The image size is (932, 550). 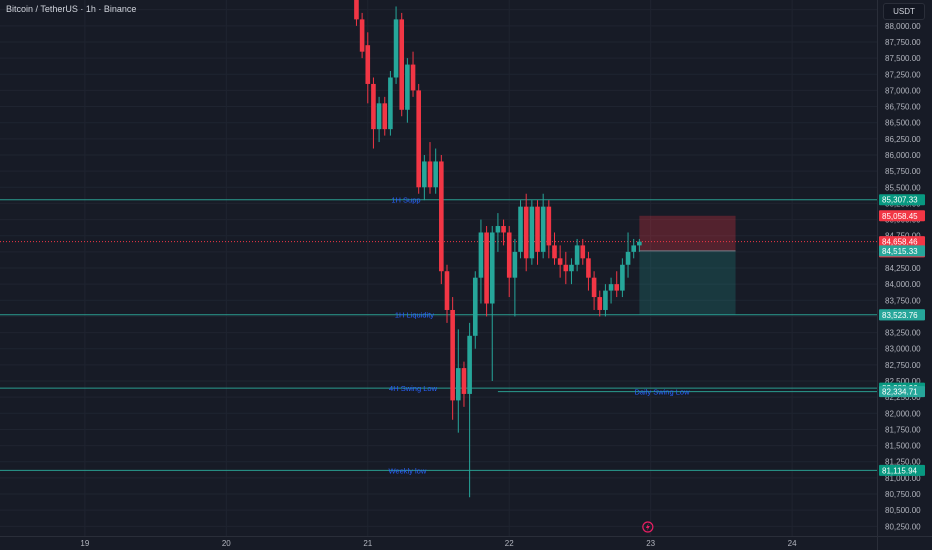 What do you see at coordinates (84, 543) in the screenshot?
I see `x-tick-label: 19` at bounding box center [84, 543].